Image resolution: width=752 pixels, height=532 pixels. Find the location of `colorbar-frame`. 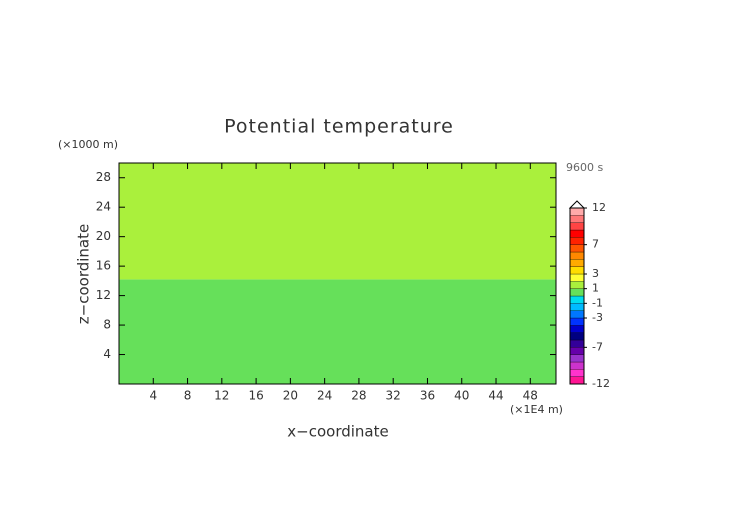

colorbar-frame is located at coordinates (577, 296).